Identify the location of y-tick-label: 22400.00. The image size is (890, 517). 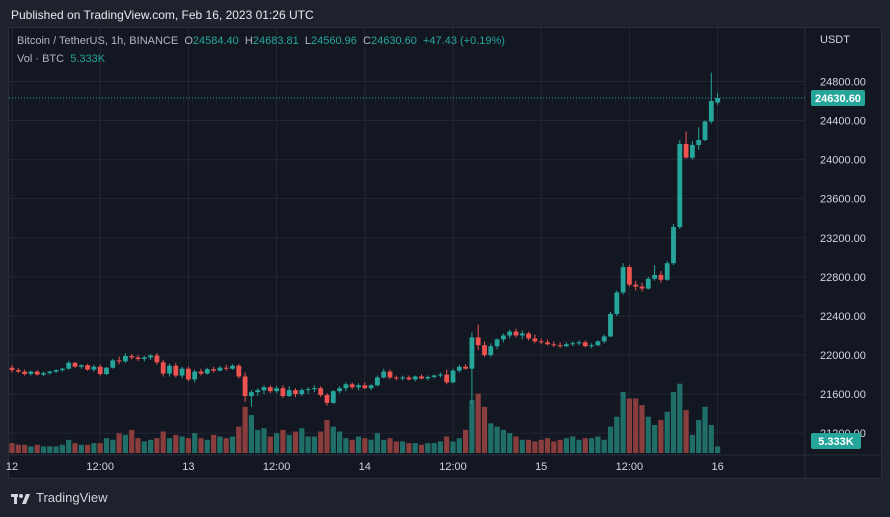
(843, 317).